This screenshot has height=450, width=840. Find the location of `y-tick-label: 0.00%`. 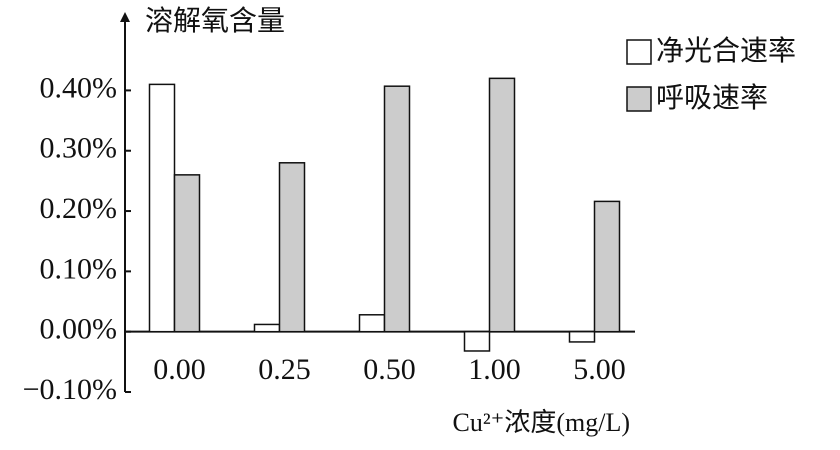

y-tick-label: 0.00% is located at coordinates (79, 329).